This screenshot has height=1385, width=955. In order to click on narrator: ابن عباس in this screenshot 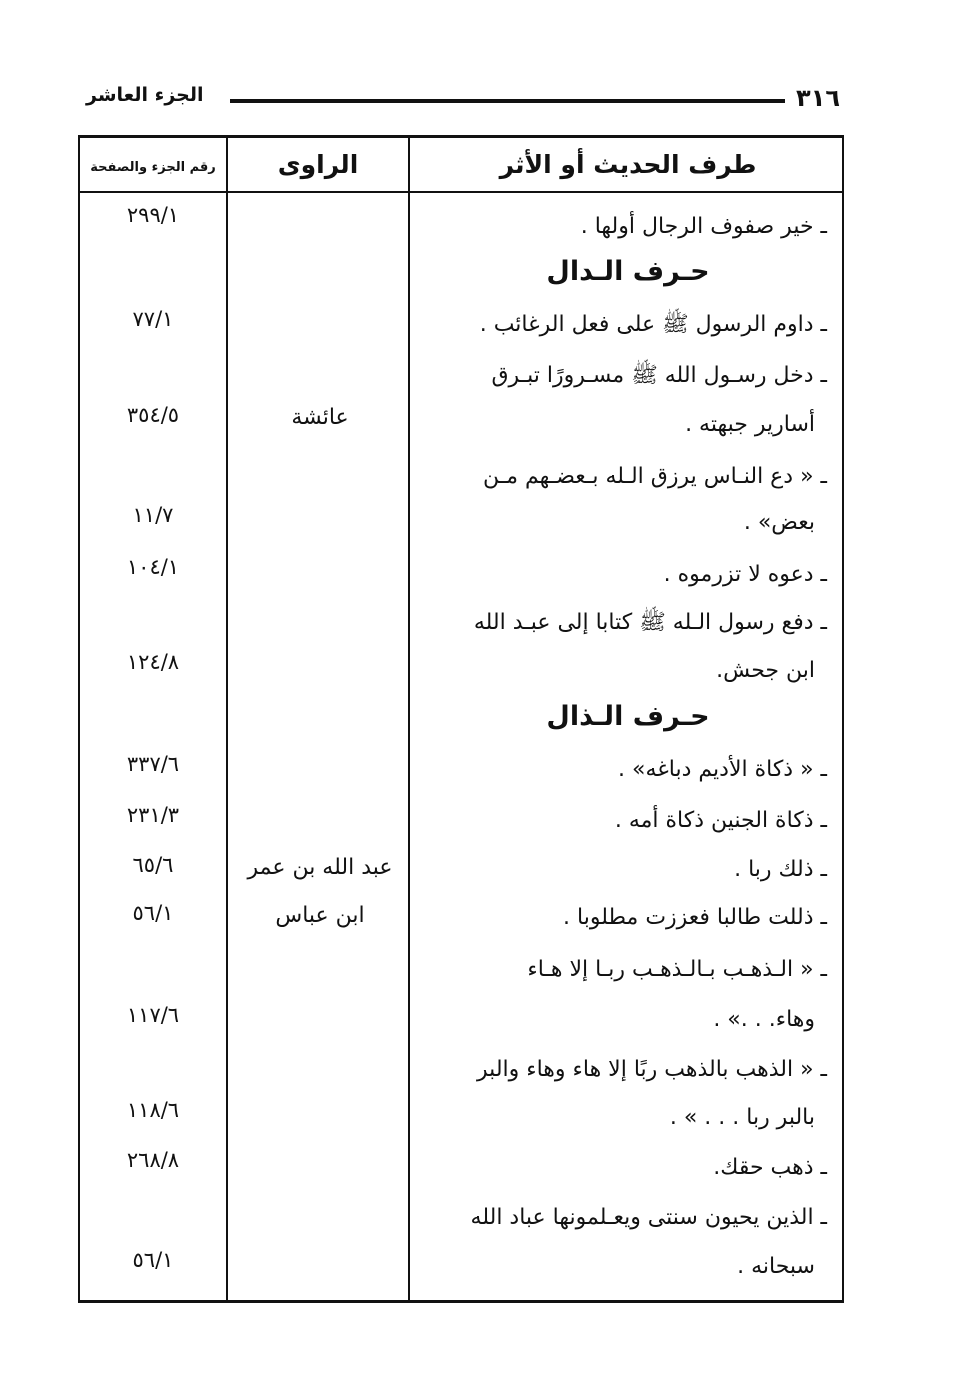, I will do `click(320, 915)`.